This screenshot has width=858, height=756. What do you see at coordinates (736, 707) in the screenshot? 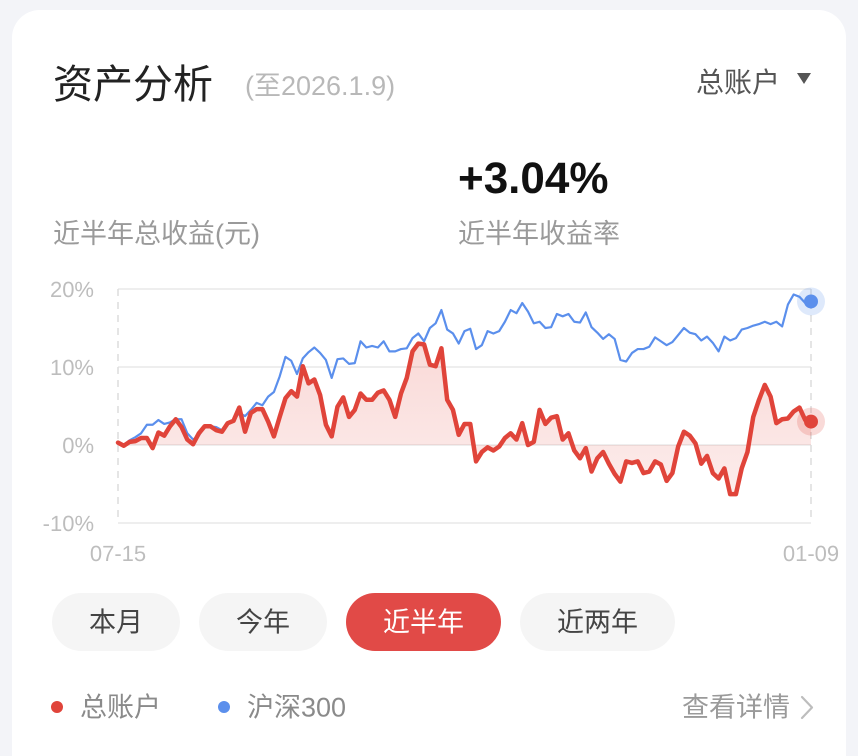
I see `link-label: 查看详情` at bounding box center [736, 707].